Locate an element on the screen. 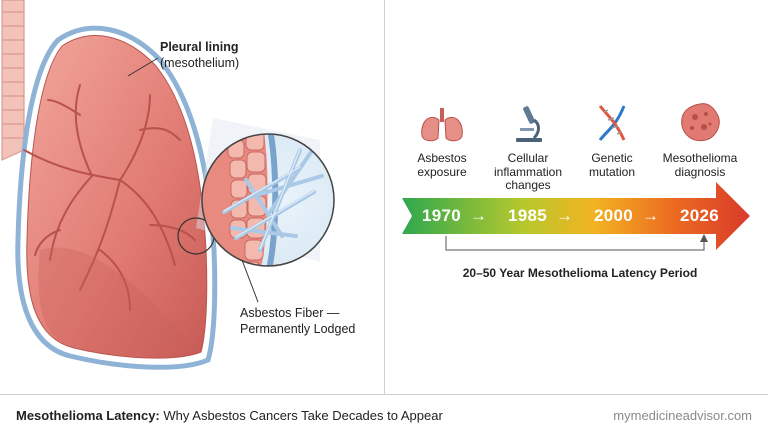 The width and height of the screenshot is (768, 432). site-name: mymedicineadvisor.com is located at coordinates (682, 415).